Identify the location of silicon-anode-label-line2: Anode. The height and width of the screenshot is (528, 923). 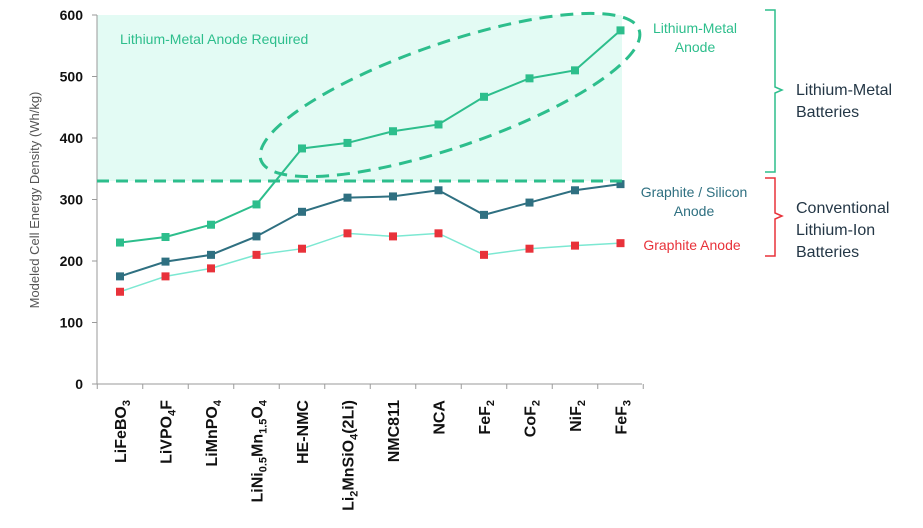
(694, 211).